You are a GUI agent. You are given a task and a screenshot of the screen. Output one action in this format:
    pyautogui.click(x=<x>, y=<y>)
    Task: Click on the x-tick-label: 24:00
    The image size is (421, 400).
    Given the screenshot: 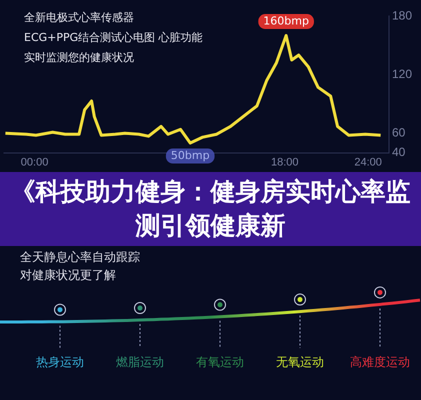 What is the action you would take?
    pyautogui.click(x=368, y=162)
    